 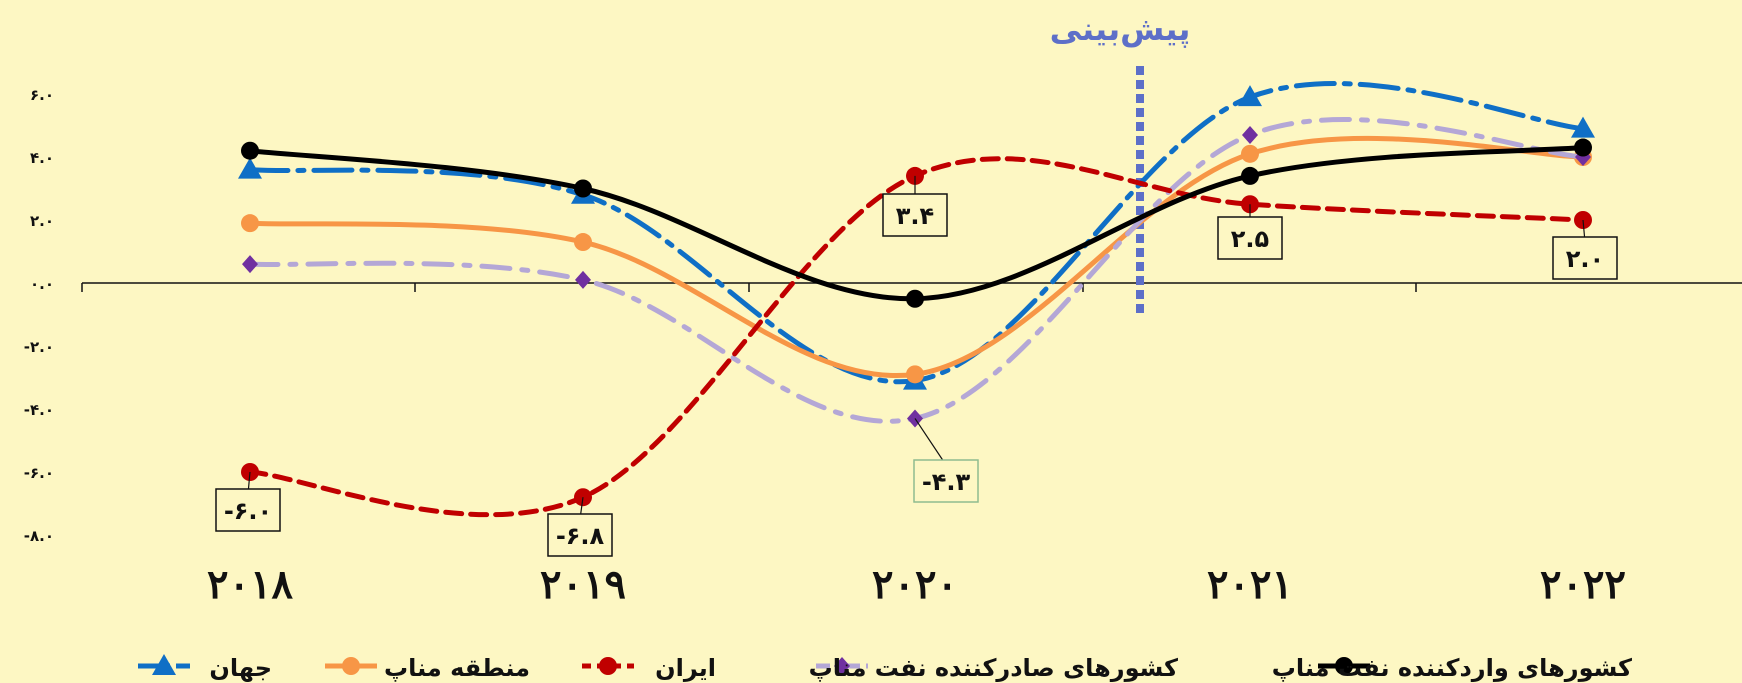 What do you see at coordinates (1120, 29) in the screenshot?
I see `forecast-label: پیش‌بینی` at bounding box center [1120, 29].